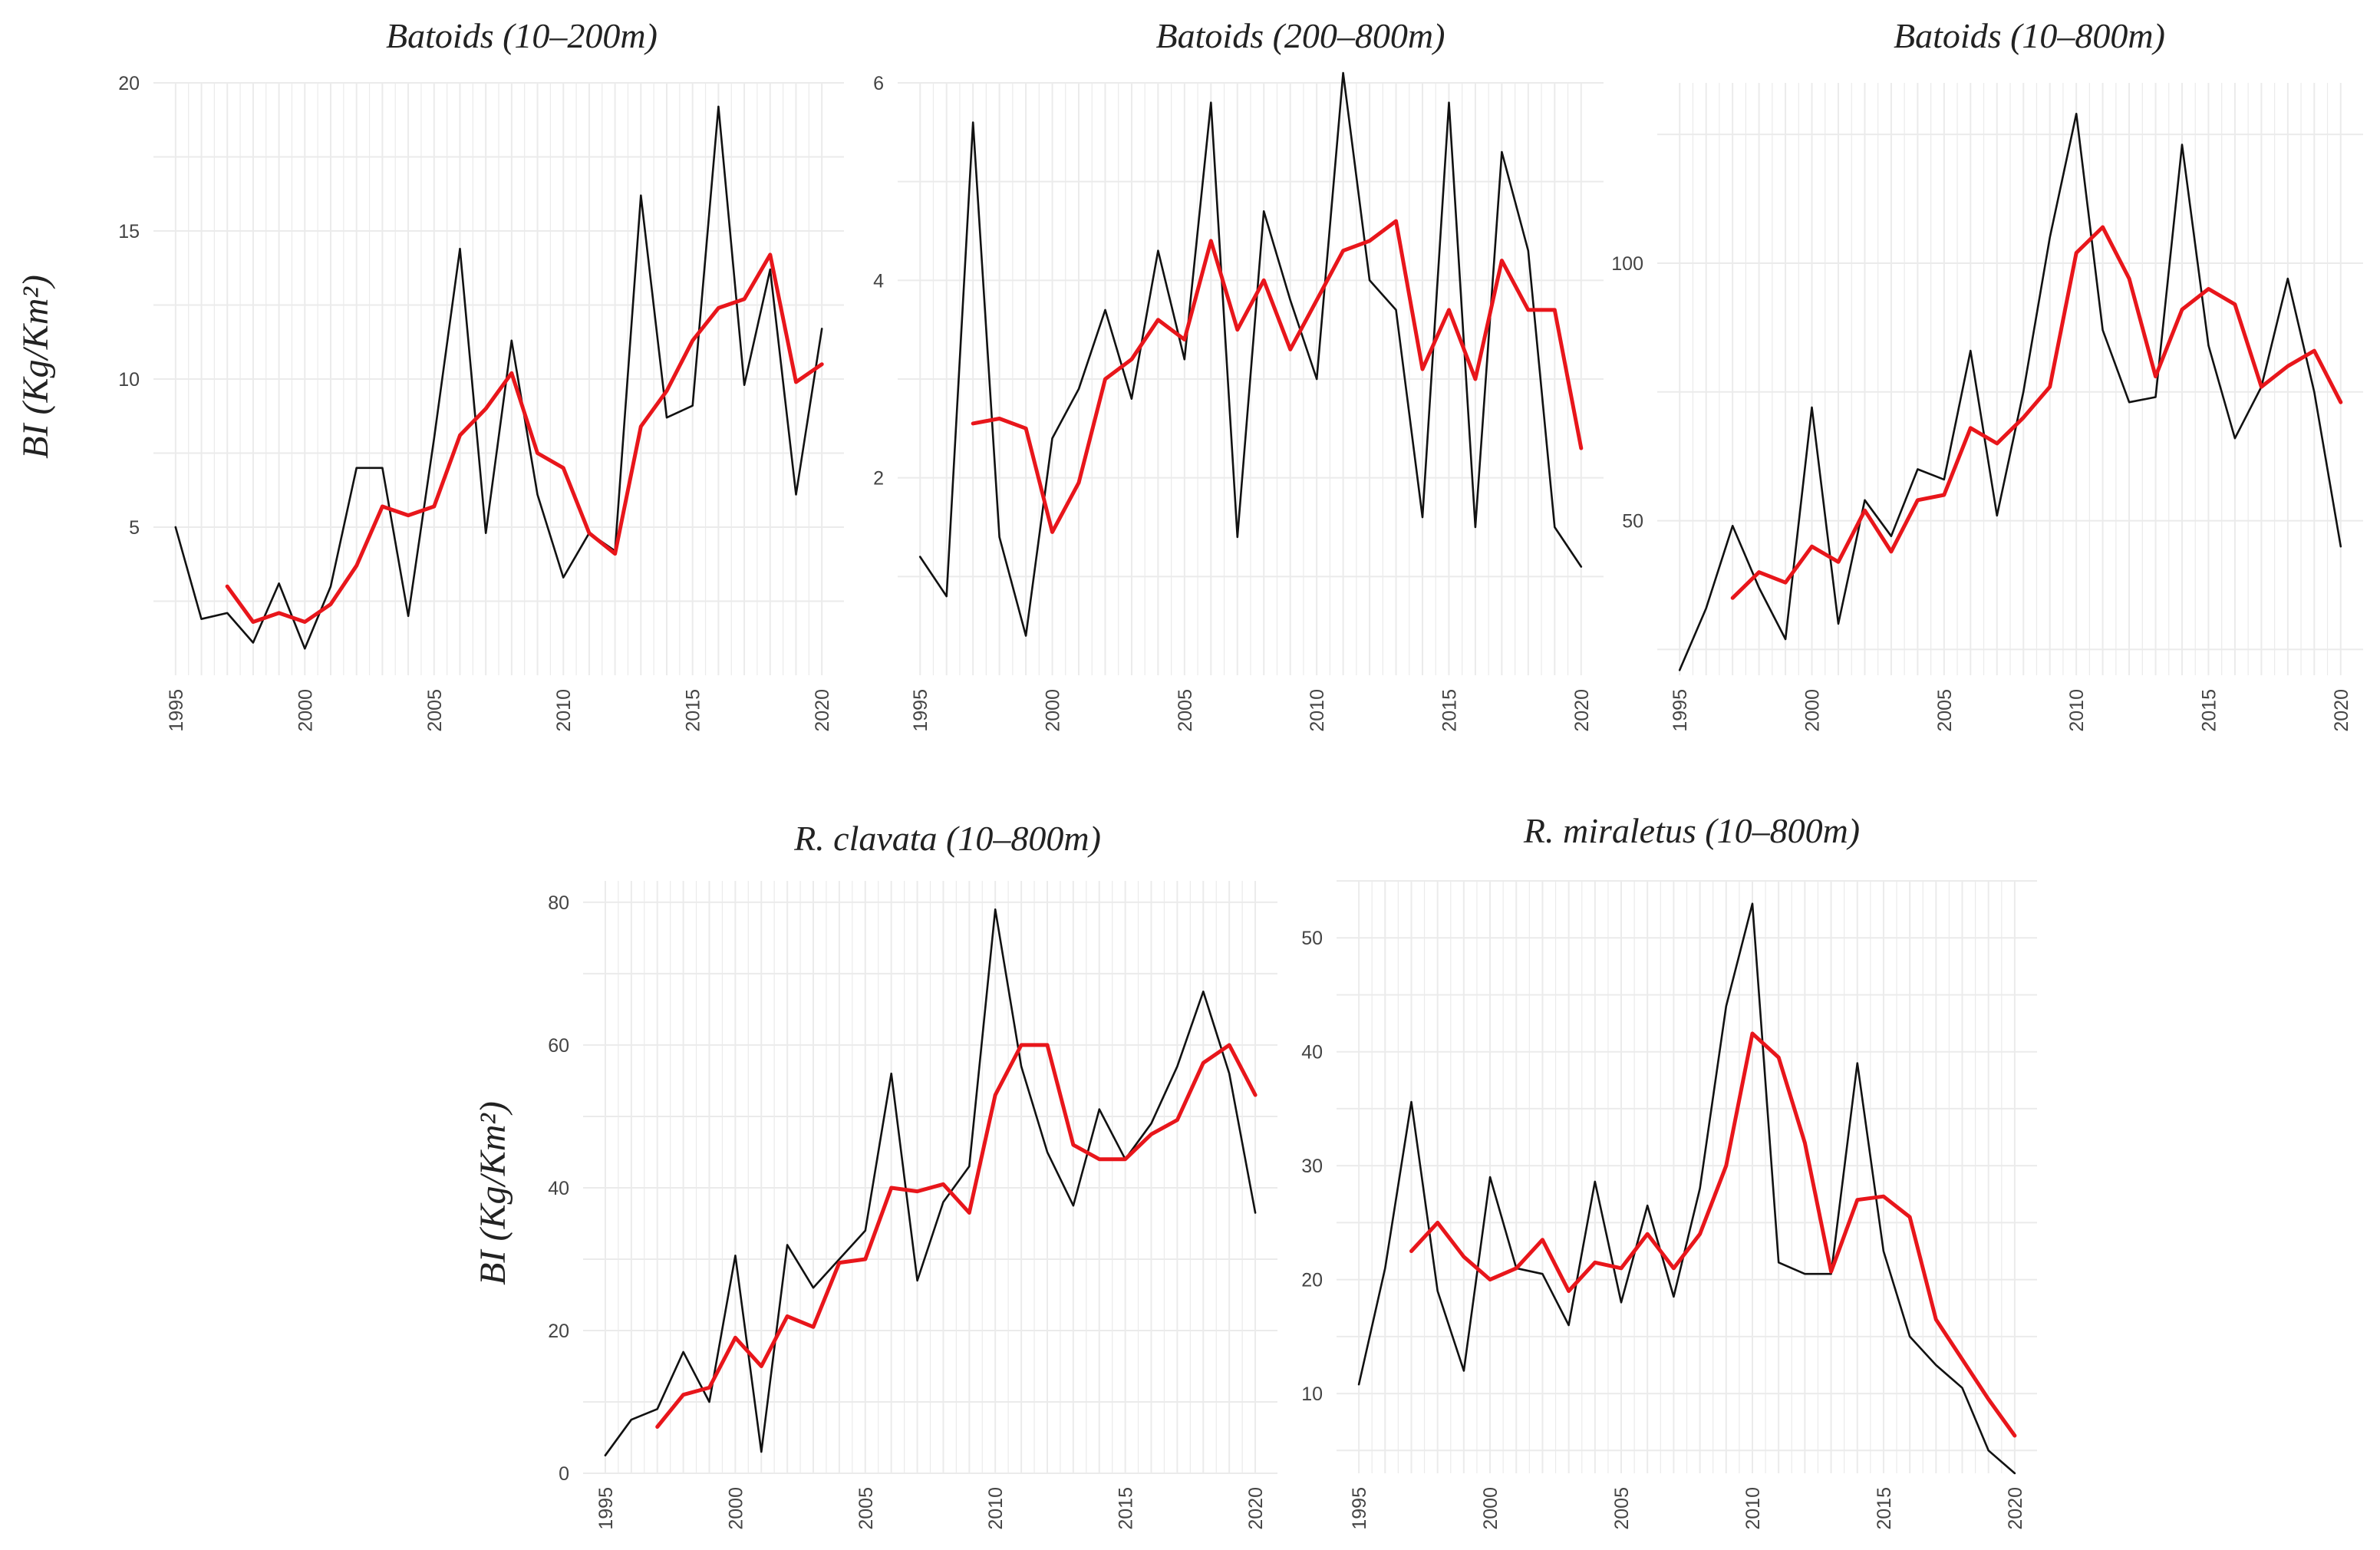 Image resolution: width=2380 pixels, height=1550 pixels. What do you see at coordinates (1627, 264) in the screenshot?
I see `y-tick-label: 100` at bounding box center [1627, 264].